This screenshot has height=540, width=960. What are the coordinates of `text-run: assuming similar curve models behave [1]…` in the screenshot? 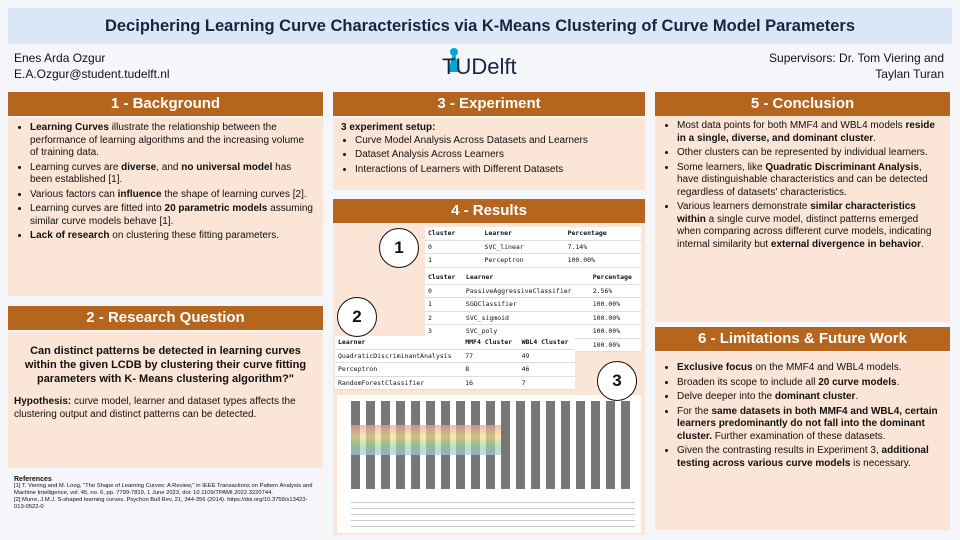 It's located at (171, 215).